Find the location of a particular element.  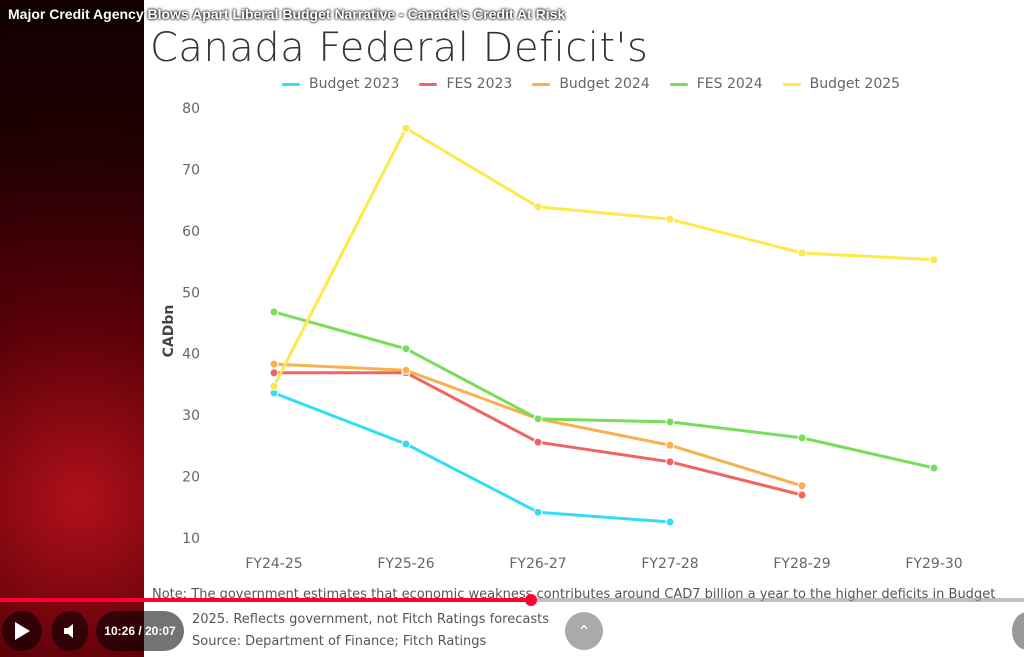

chart-title: Canada Federal Deficit's is located at coordinates (399, 48).